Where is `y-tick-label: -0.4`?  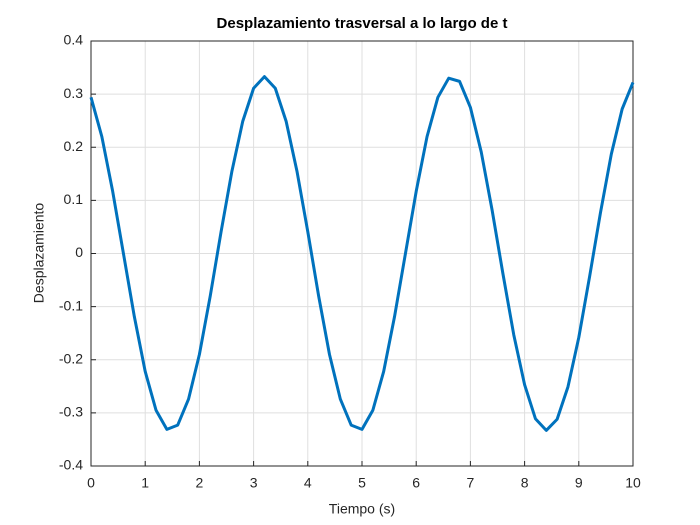 y-tick-label: -0.4 is located at coordinates (71, 465).